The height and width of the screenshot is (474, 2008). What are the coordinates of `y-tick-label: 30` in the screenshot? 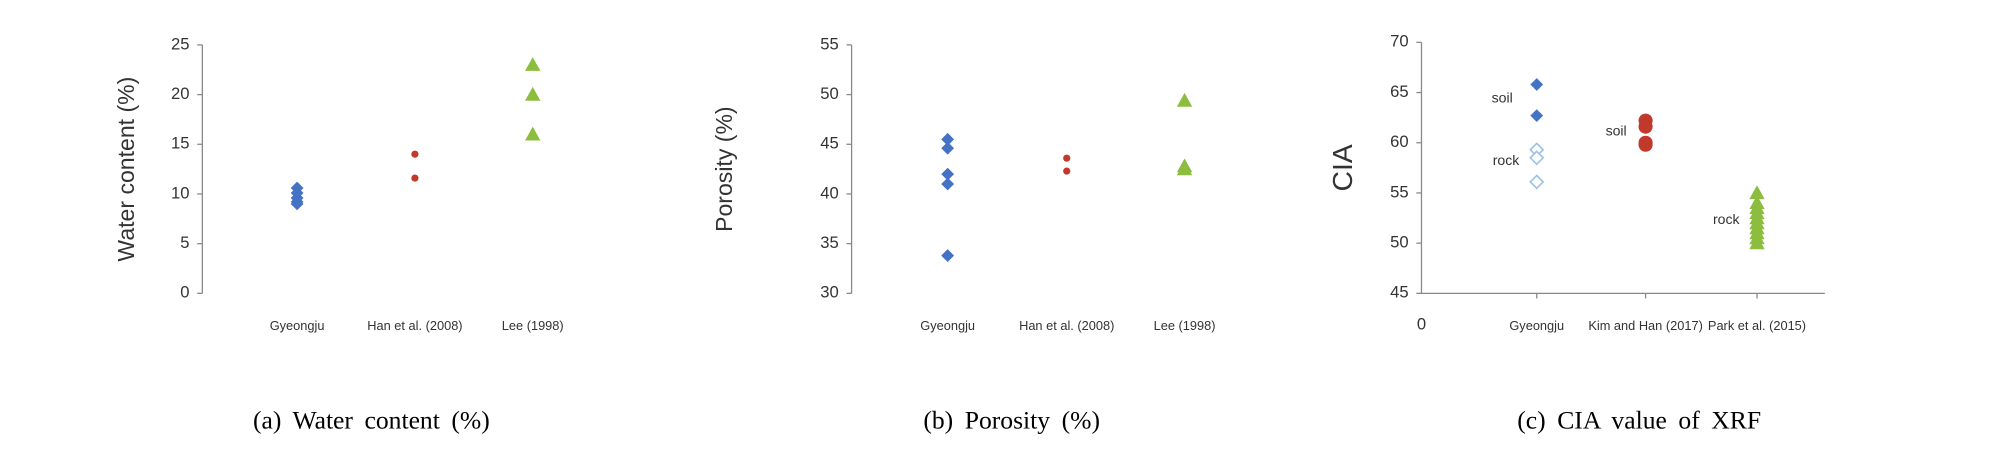 It's located at (829, 292).